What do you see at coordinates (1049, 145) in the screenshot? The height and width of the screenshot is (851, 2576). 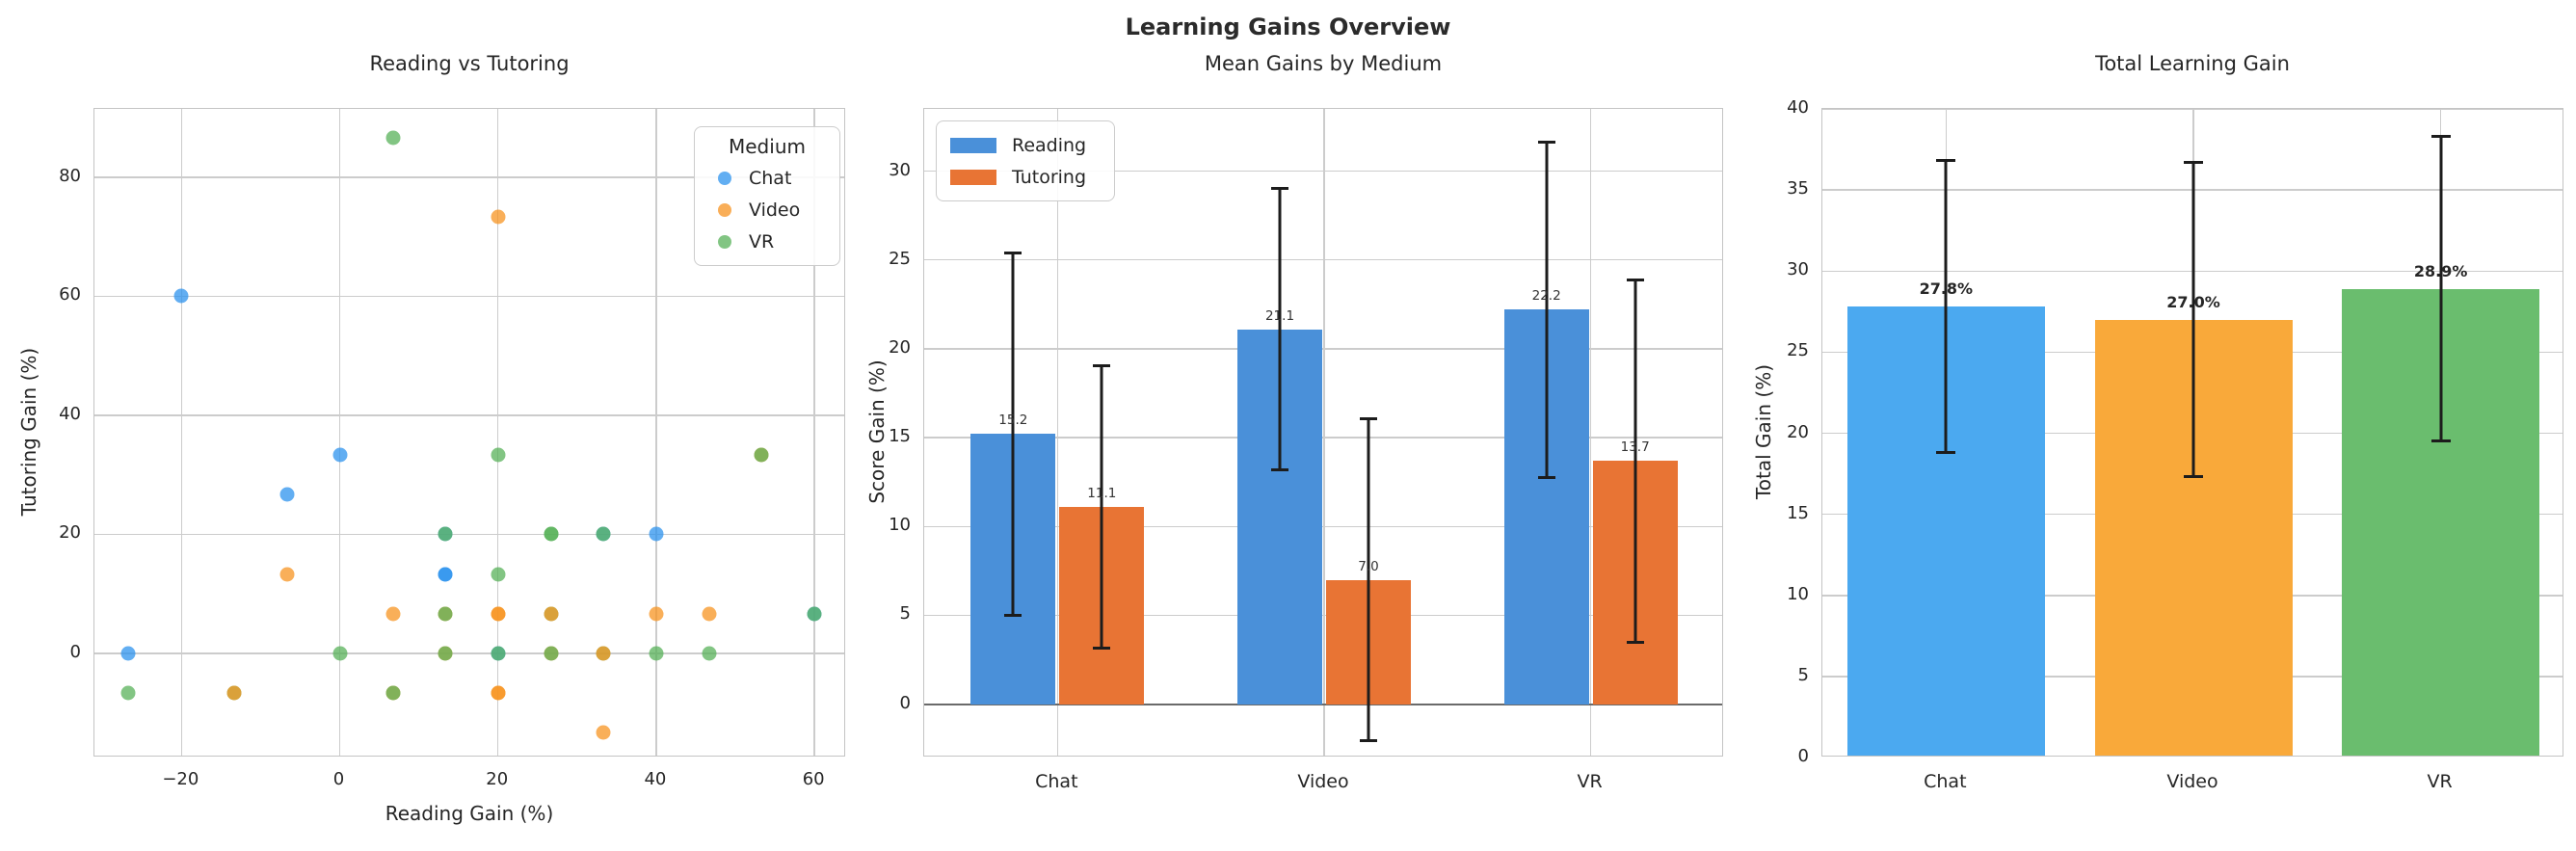 I see `legend-item-label: Reading` at bounding box center [1049, 145].